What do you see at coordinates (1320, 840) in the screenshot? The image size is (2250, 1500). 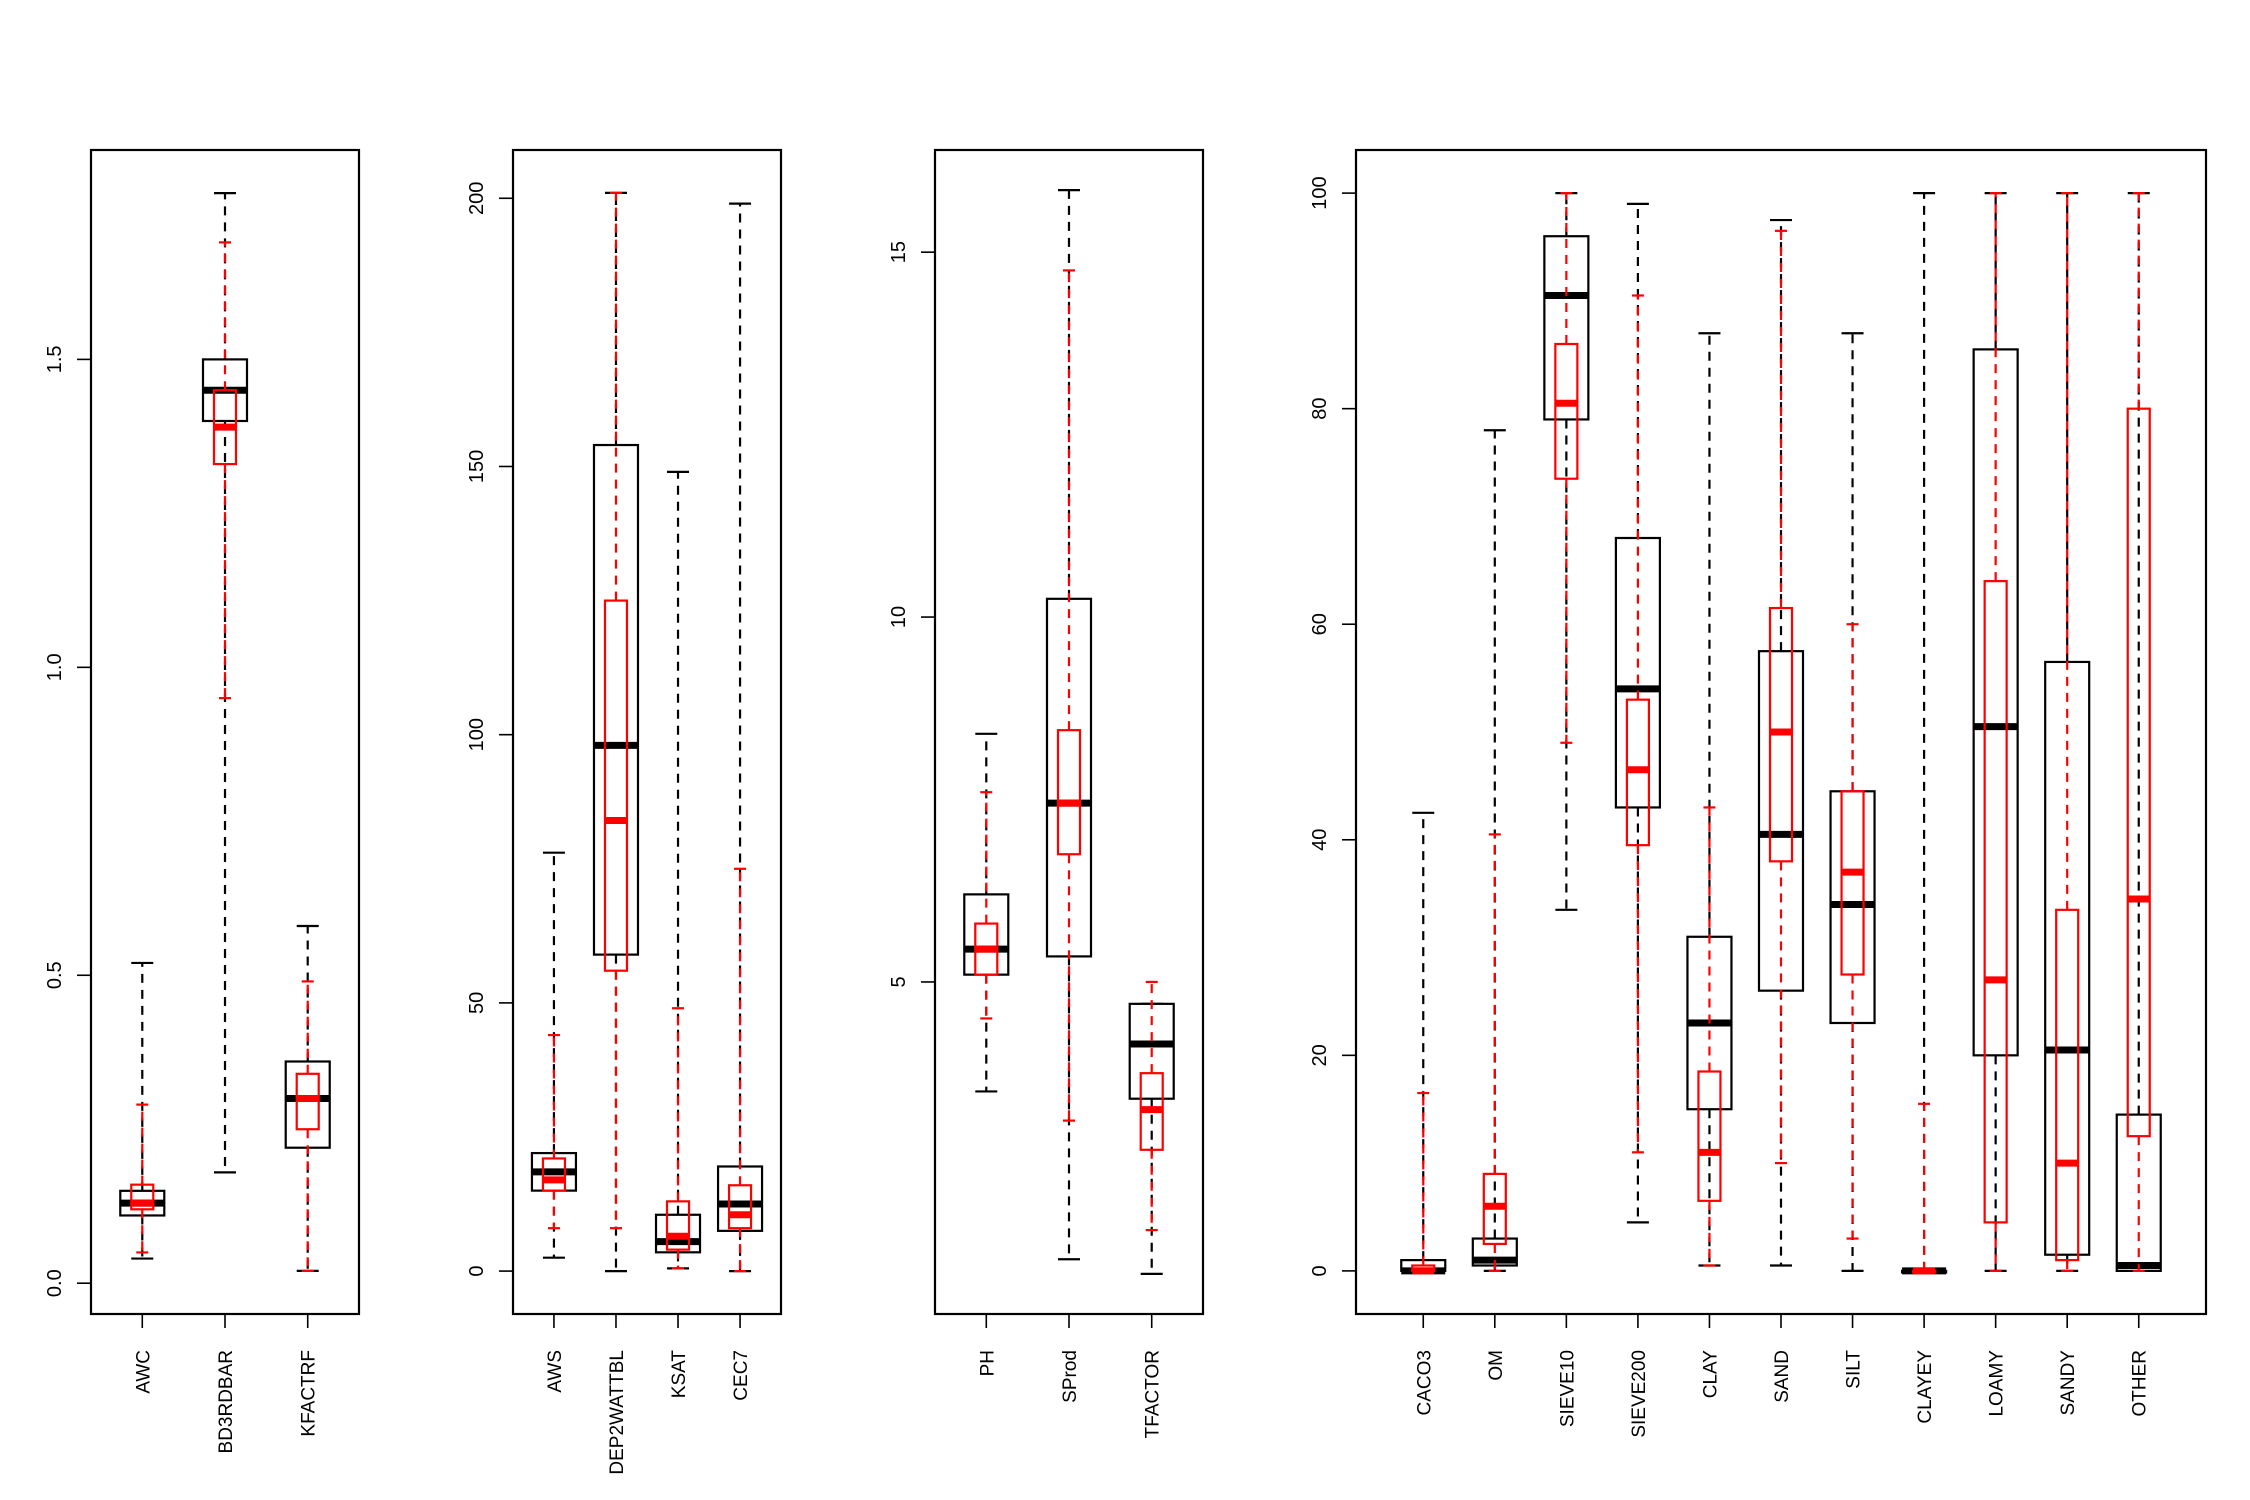 I see `y-tick-label: 40` at bounding box center [1320, 840].